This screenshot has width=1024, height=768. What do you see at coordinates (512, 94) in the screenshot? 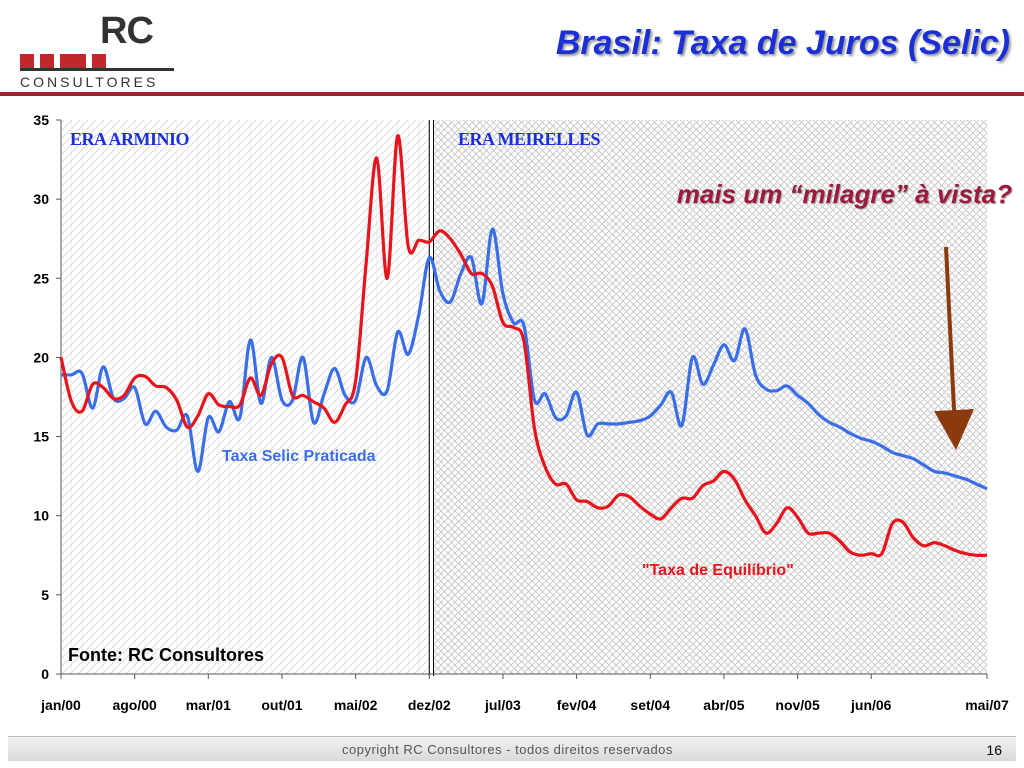
I see `title-divider` at bounding box center [512, 94].